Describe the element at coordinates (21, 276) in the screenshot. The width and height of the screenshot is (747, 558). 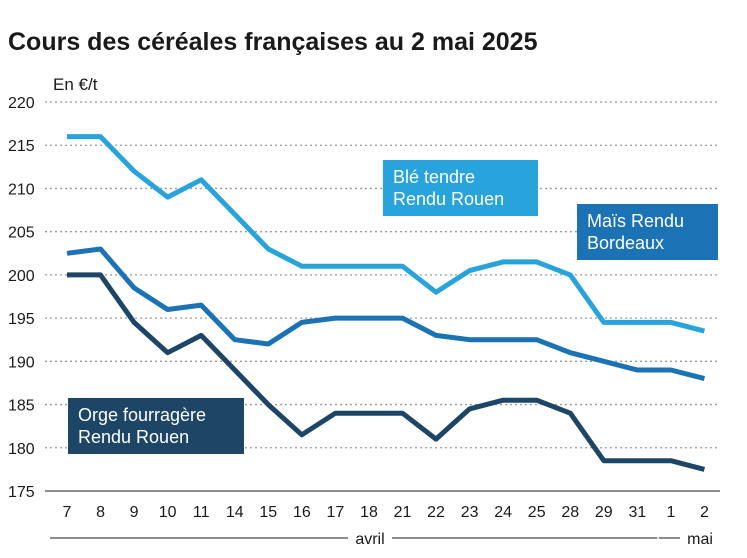
I see `y-tick-label: 200` at that location.